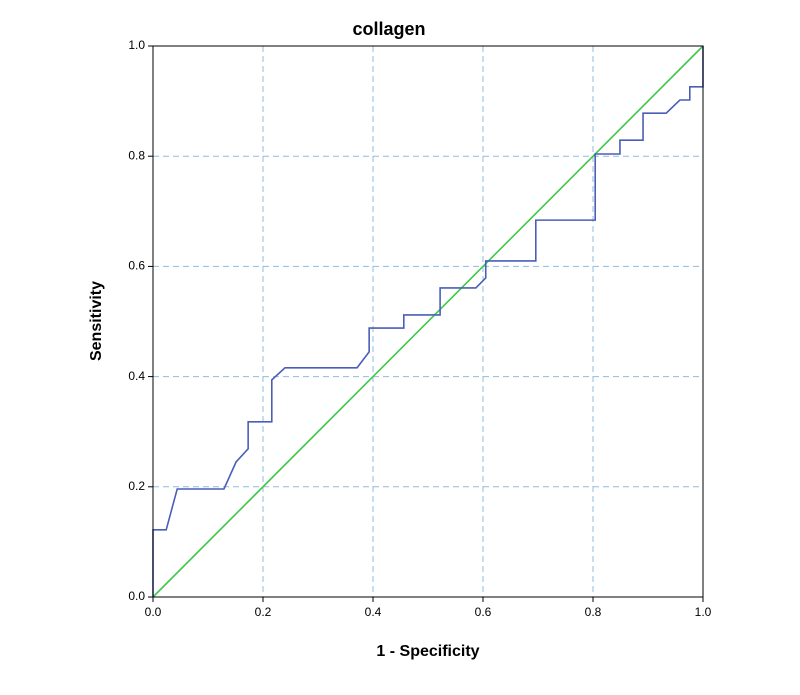 The image size is (800, 695). What do you see at coordinates (136, 376) in the screenshot?
I see `y-tick-label: 0.4` at bounding box center [136, 376].